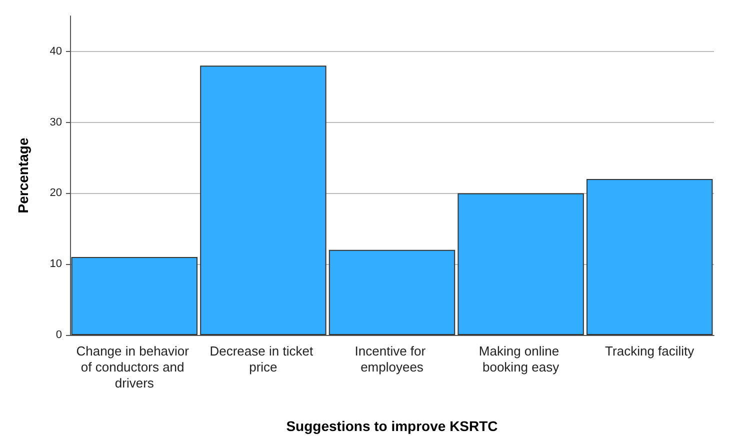  What do you see at coordinates (56, 193) in the screenshot?
I see `y-tick-label: 20` at bounding box center [56, 193].